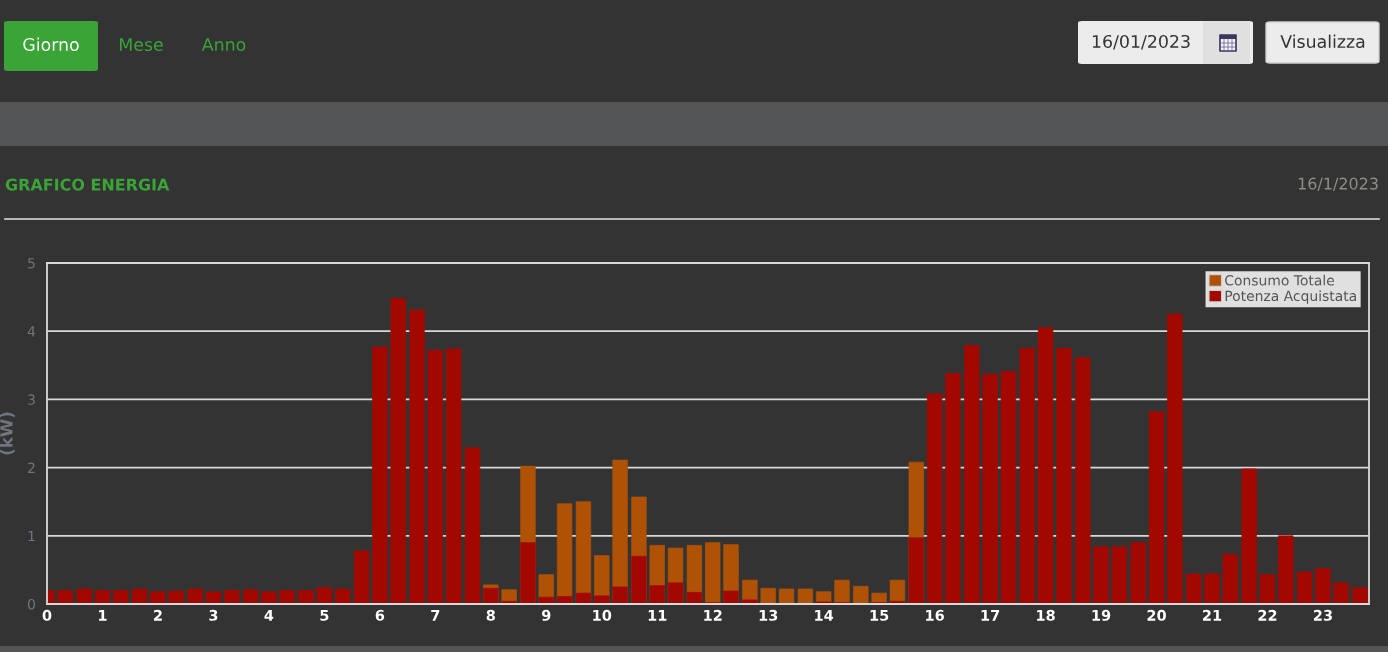 Image resolution: width=1388 pixels, height=652 pixels. I want to click on chart-title: GRAFICO ENERGIA, so click(87, 184).